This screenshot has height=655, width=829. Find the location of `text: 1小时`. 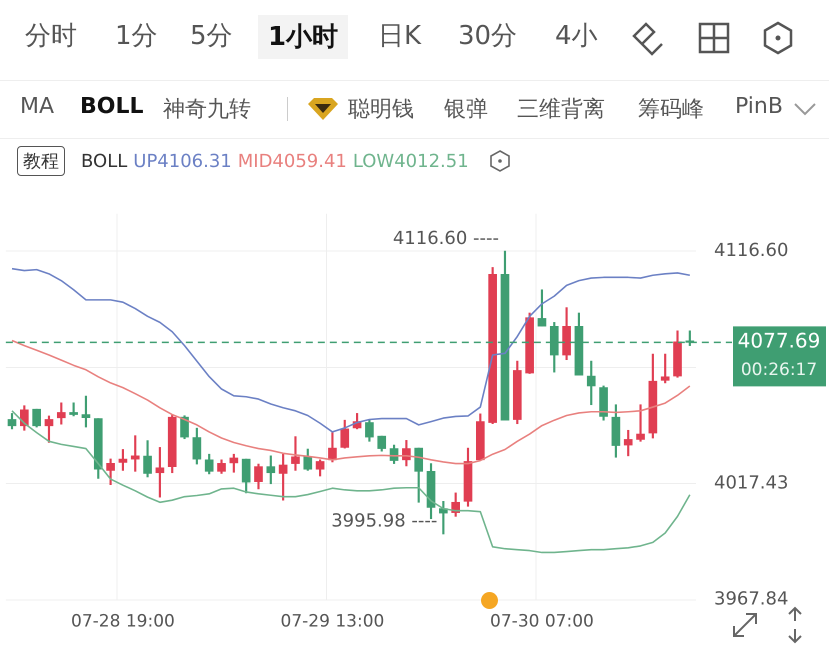

text: 1小时 is located at coordinates (303, 37).